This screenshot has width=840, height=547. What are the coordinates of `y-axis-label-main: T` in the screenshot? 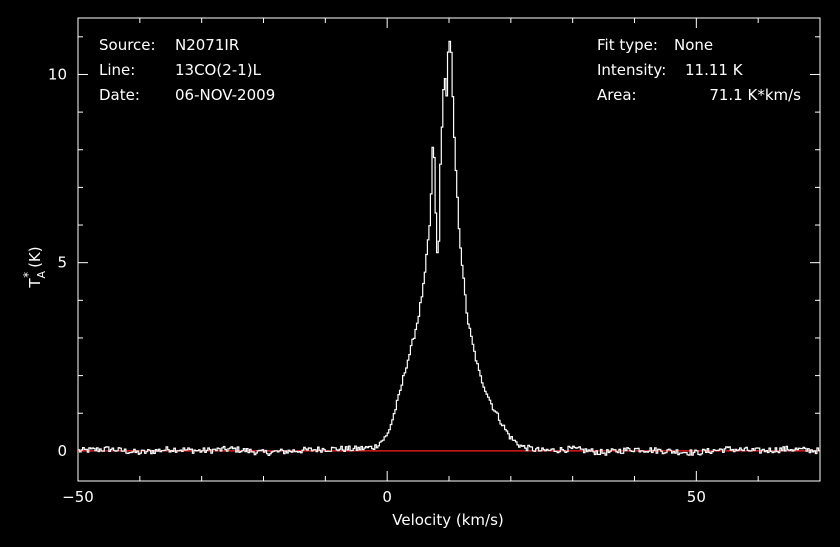 It's located at (35, 283).